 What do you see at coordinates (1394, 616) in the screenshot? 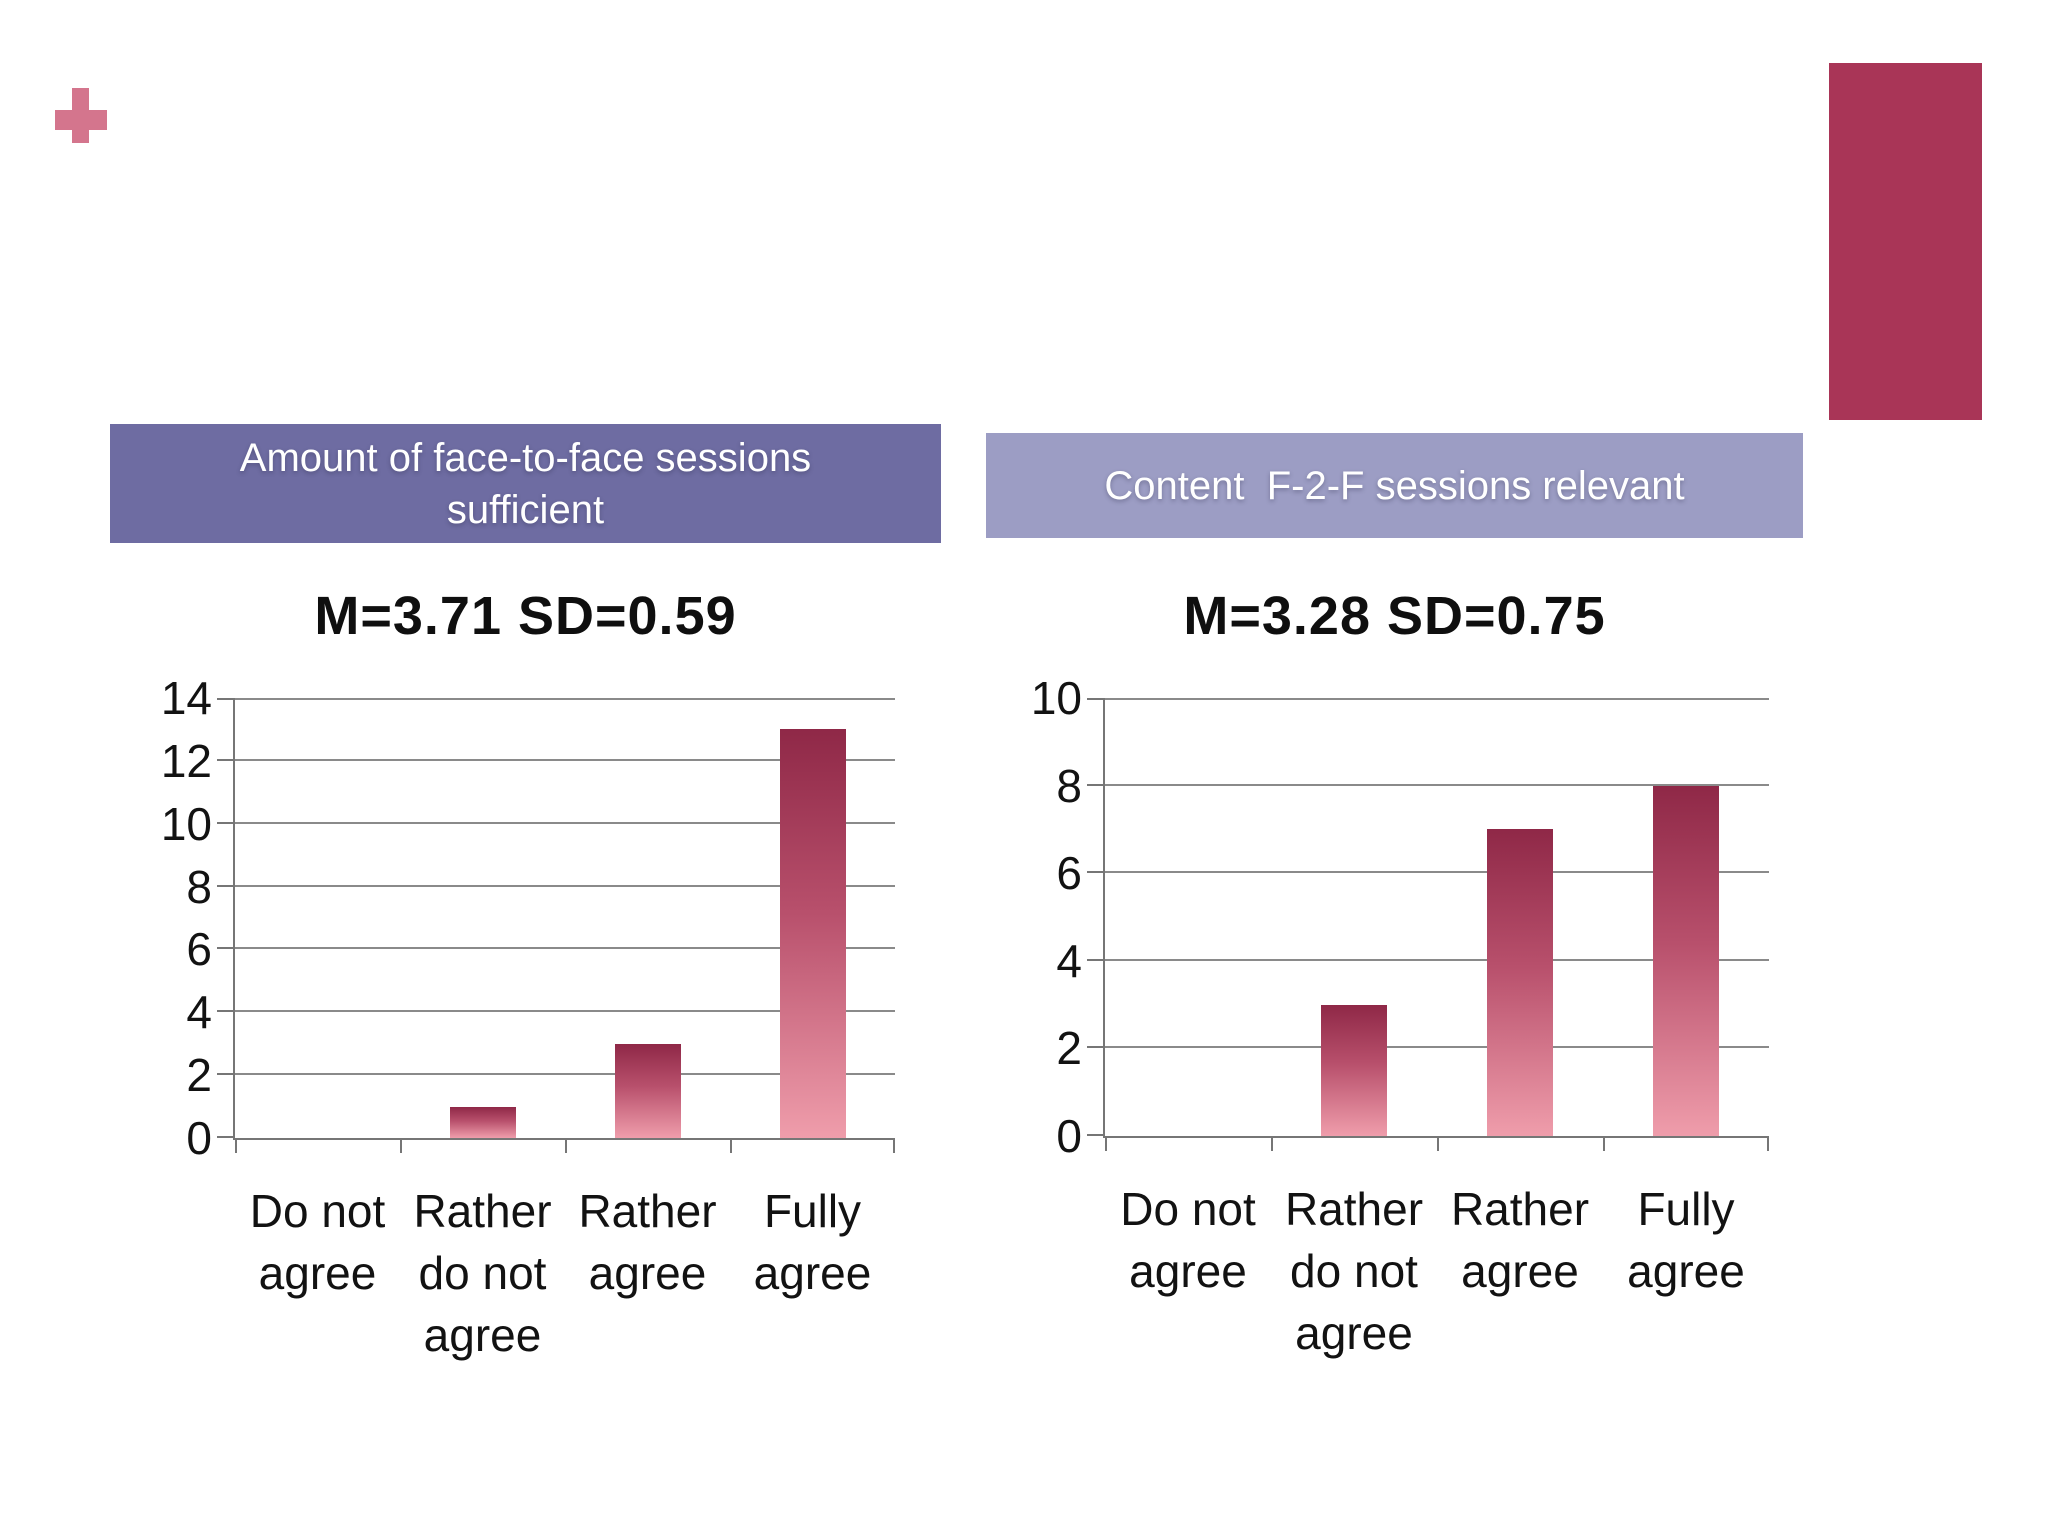
I see `chart2-stats-label: M=3.28 SD=0.75` at bounding box center [1394, 616].